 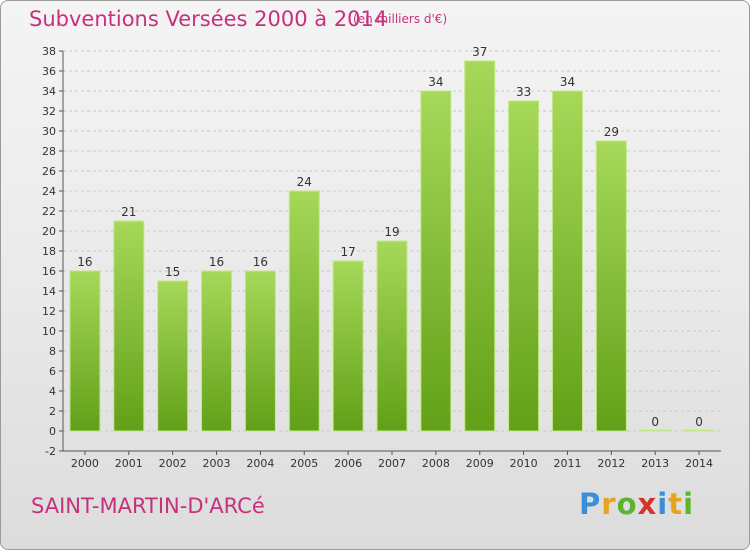 I want to click on bar-2004, so click(x=260, y=351).